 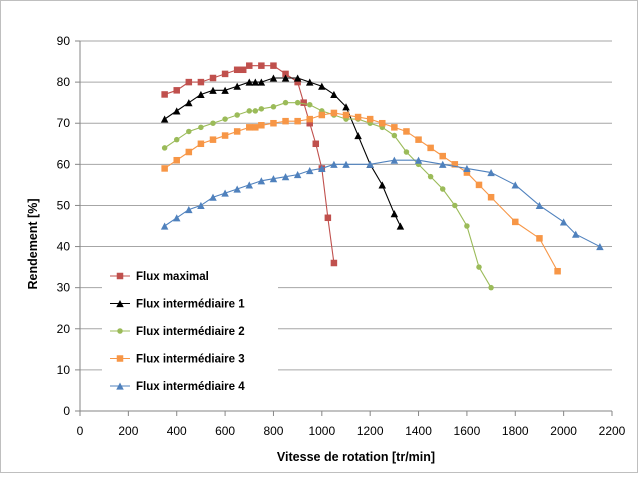 I want to click on x-tick-label: 1000, so click(x=321, y=431).